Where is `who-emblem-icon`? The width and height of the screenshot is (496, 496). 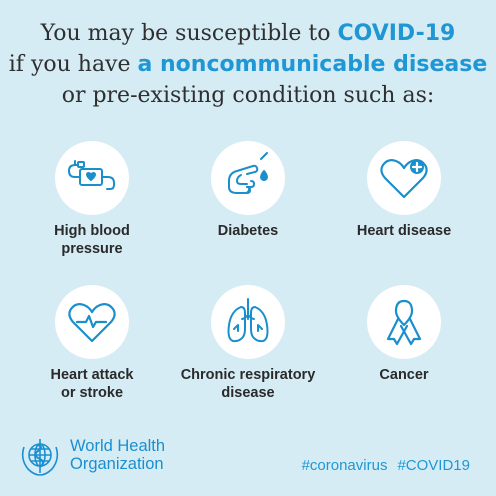
who-emblem-icon is located at coordinates (40, 457).